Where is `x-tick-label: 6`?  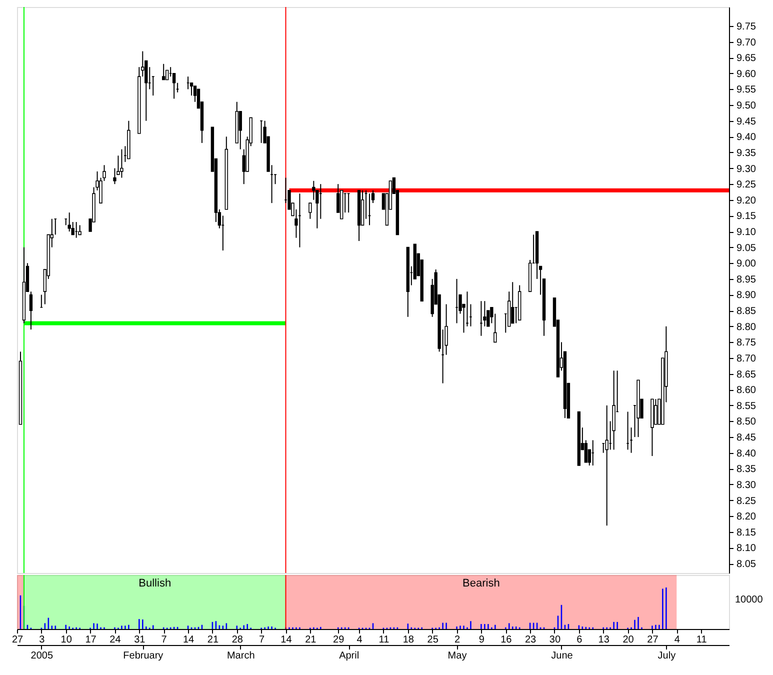 x-tick-label: 6 is located at coordinates (579, 640).